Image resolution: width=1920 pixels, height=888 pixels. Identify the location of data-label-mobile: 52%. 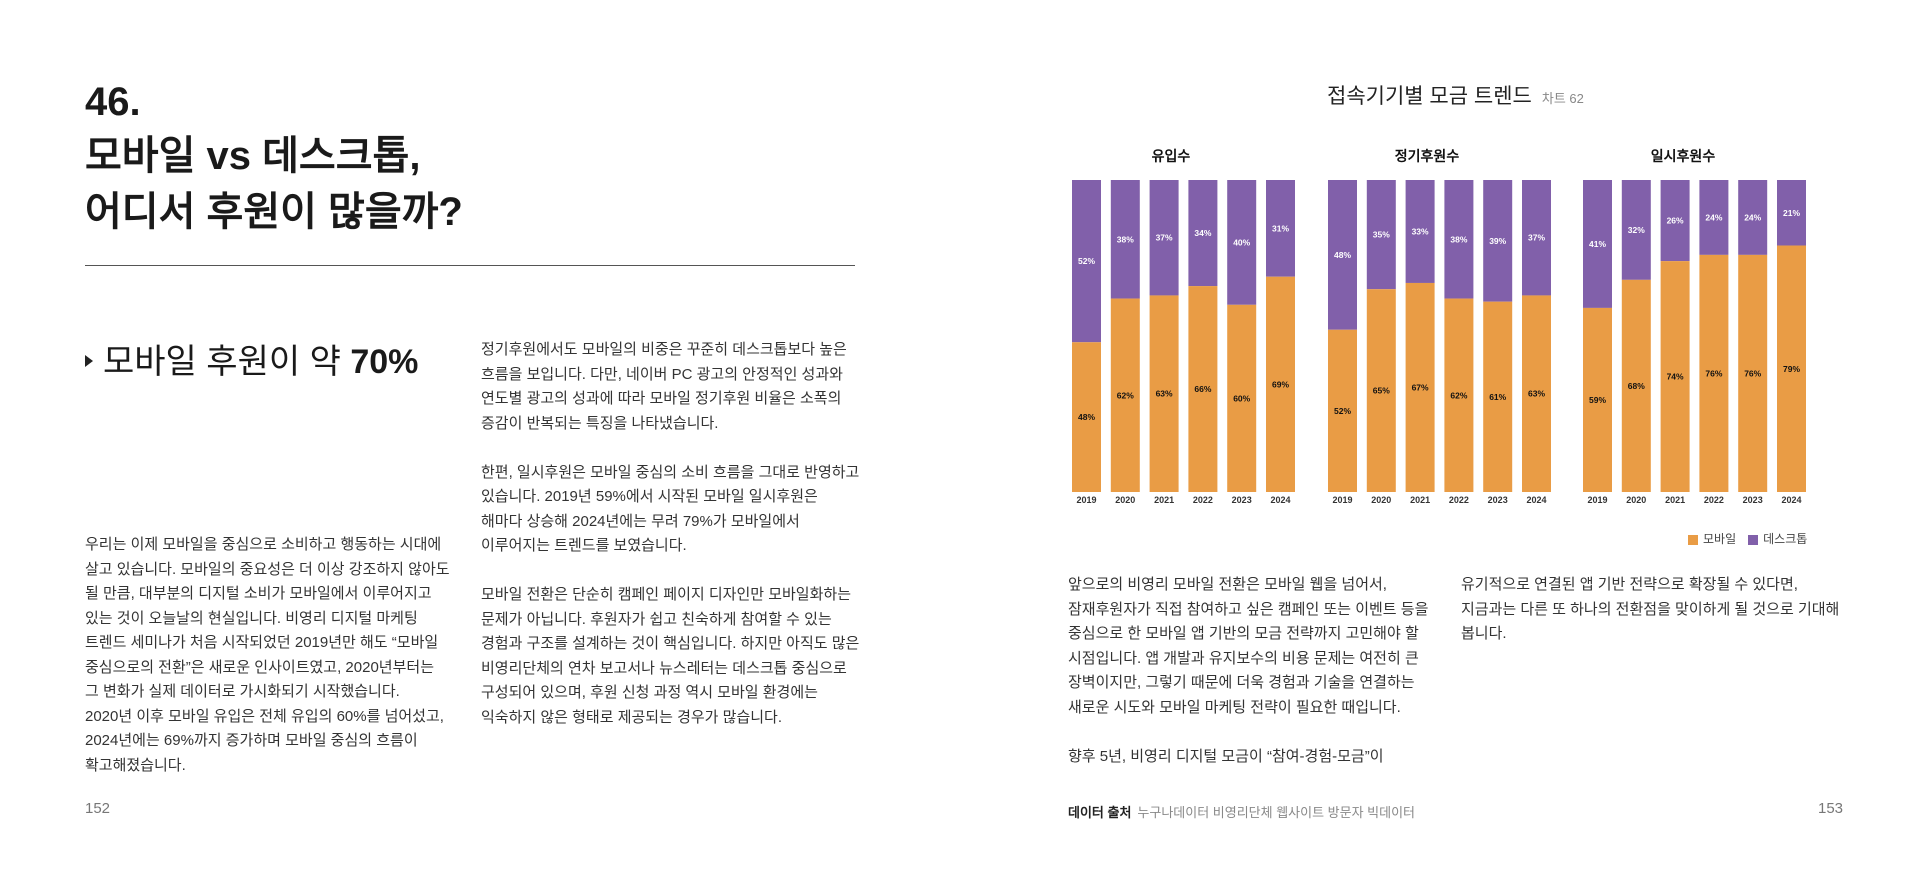
(1342, 411).